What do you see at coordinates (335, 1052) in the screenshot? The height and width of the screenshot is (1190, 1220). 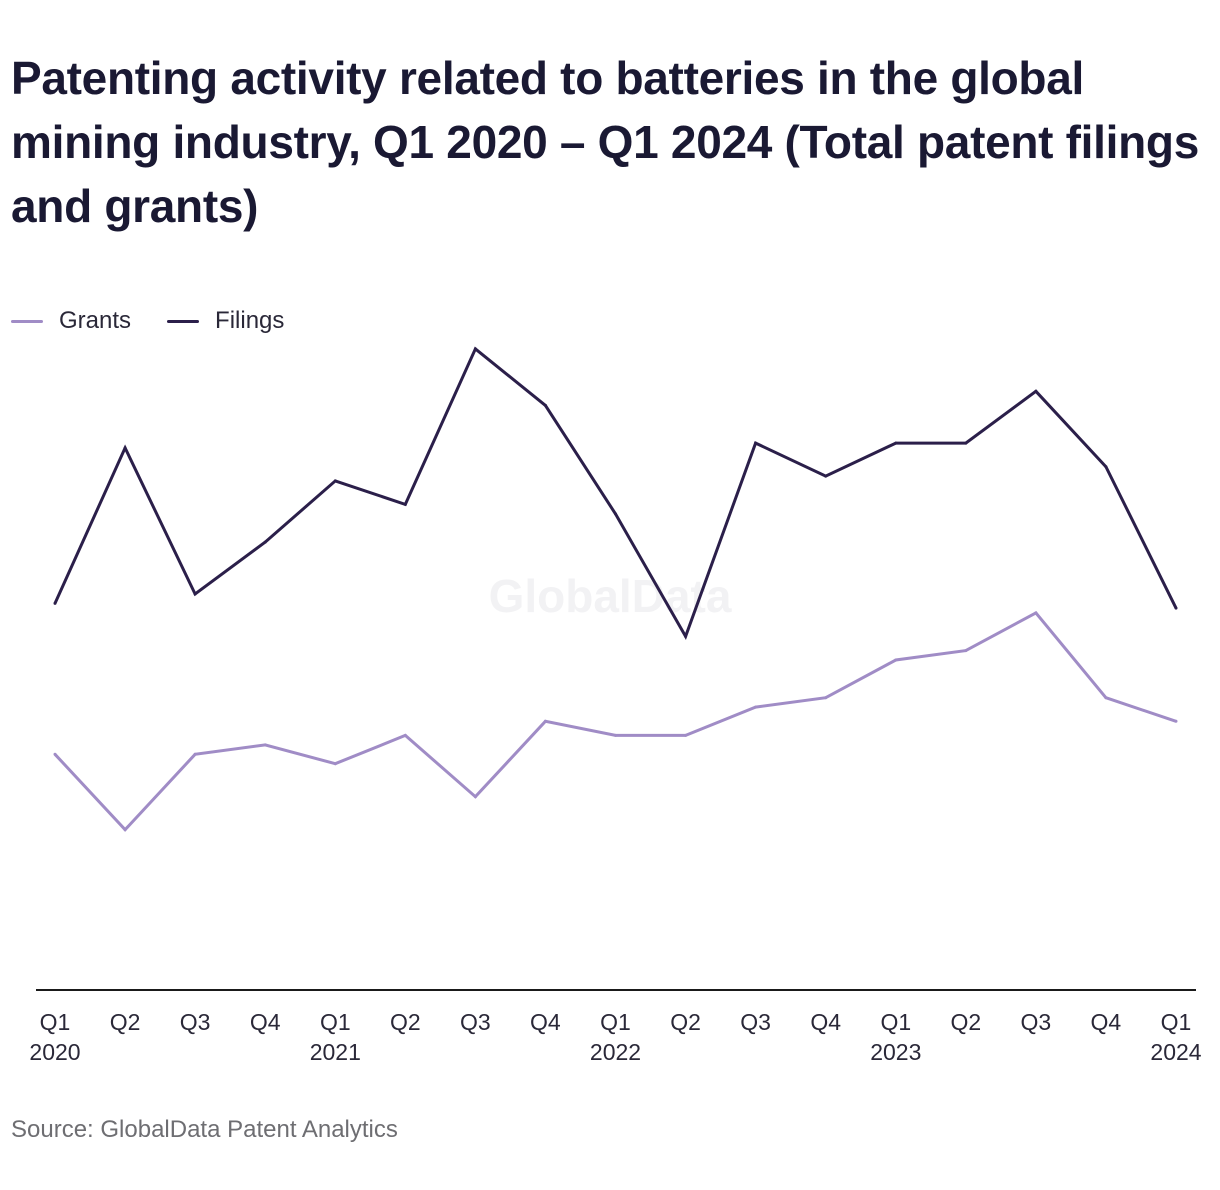 I see `x-tick-year-label: 2021` at bounding box center [335, 1052].